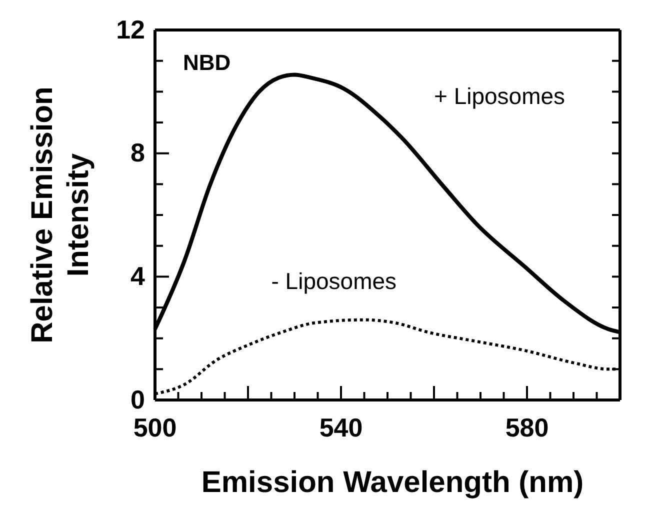 This screenshot has width=647, height=506. I want to click on x-tick-label: 580, so click(527, 427).